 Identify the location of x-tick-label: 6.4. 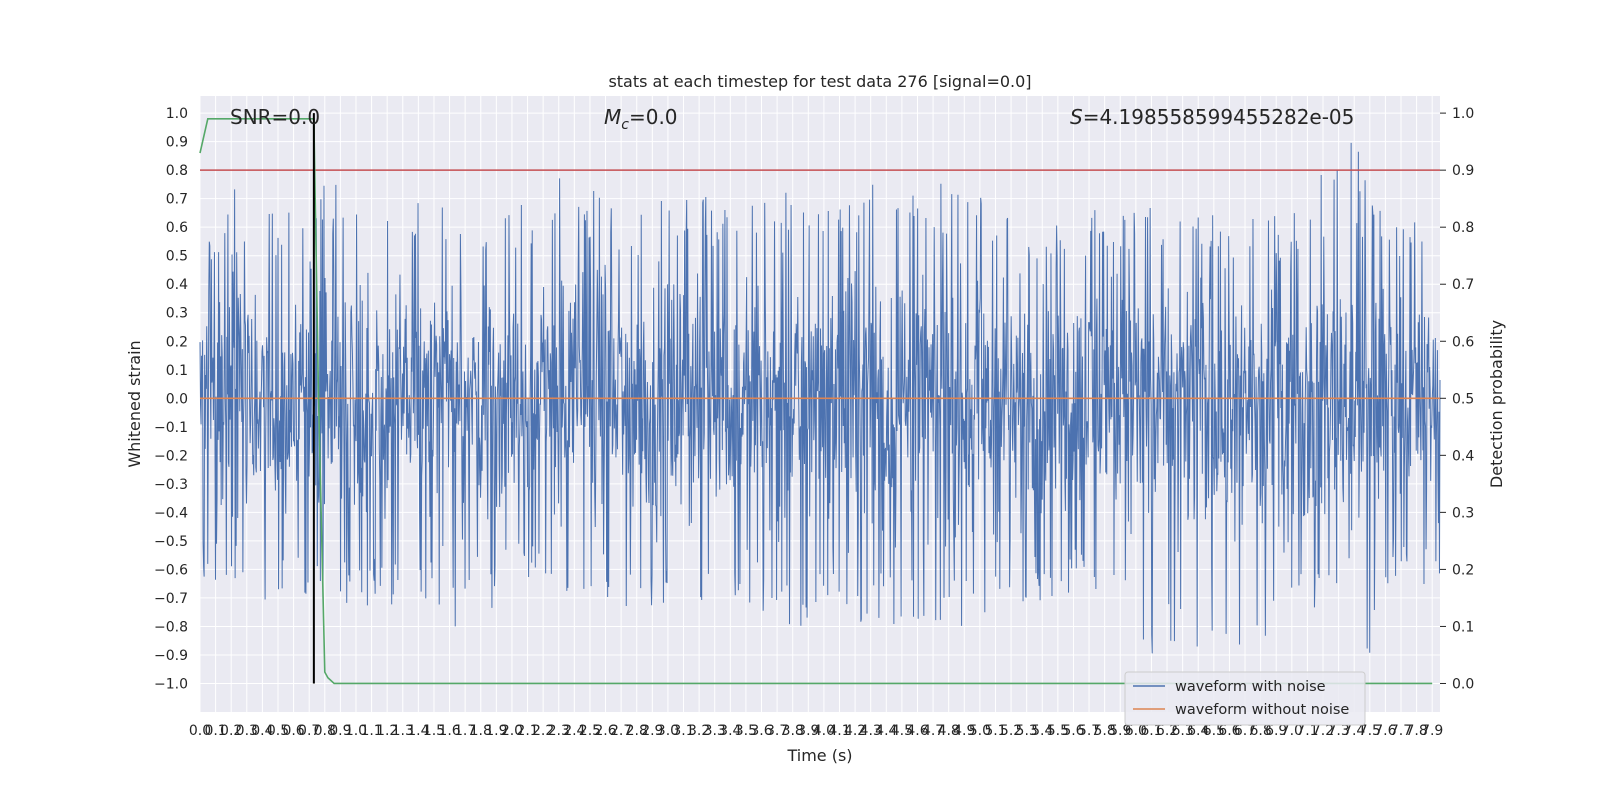
(1198, 731).